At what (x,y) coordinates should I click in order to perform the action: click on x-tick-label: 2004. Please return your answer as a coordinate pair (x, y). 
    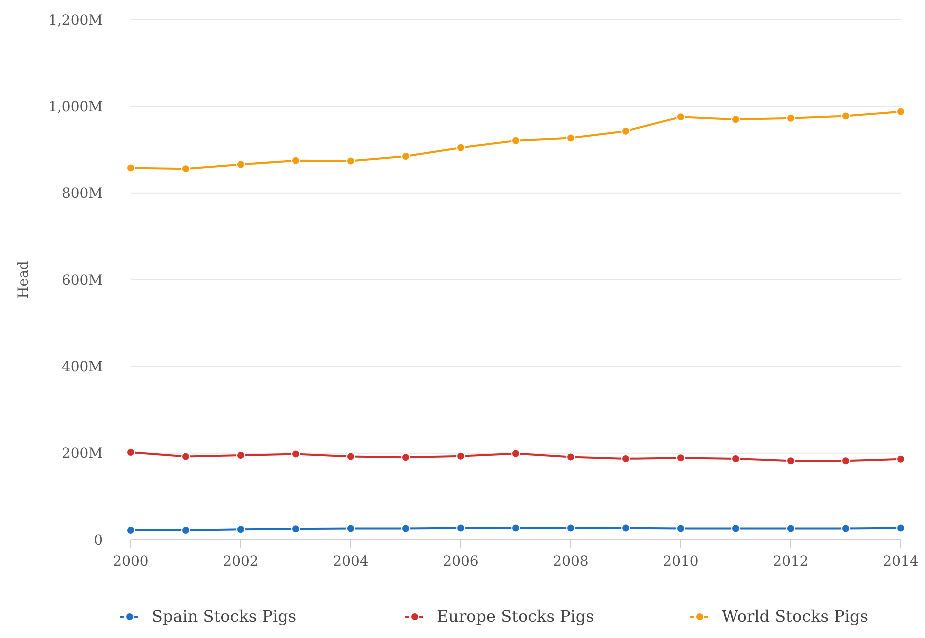
    Looking at the image, I should click on (351, 562).